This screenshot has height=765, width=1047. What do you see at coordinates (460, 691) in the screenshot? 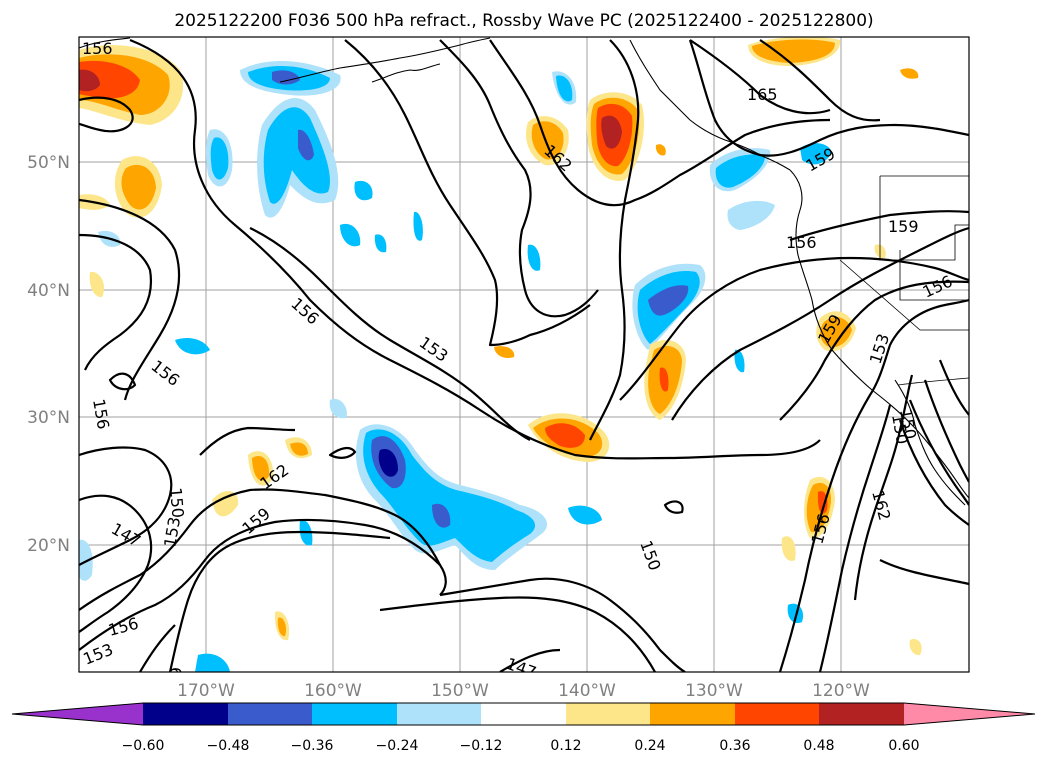
I see `lon-tick-label: 150°W` at bounding box center [460, 691].